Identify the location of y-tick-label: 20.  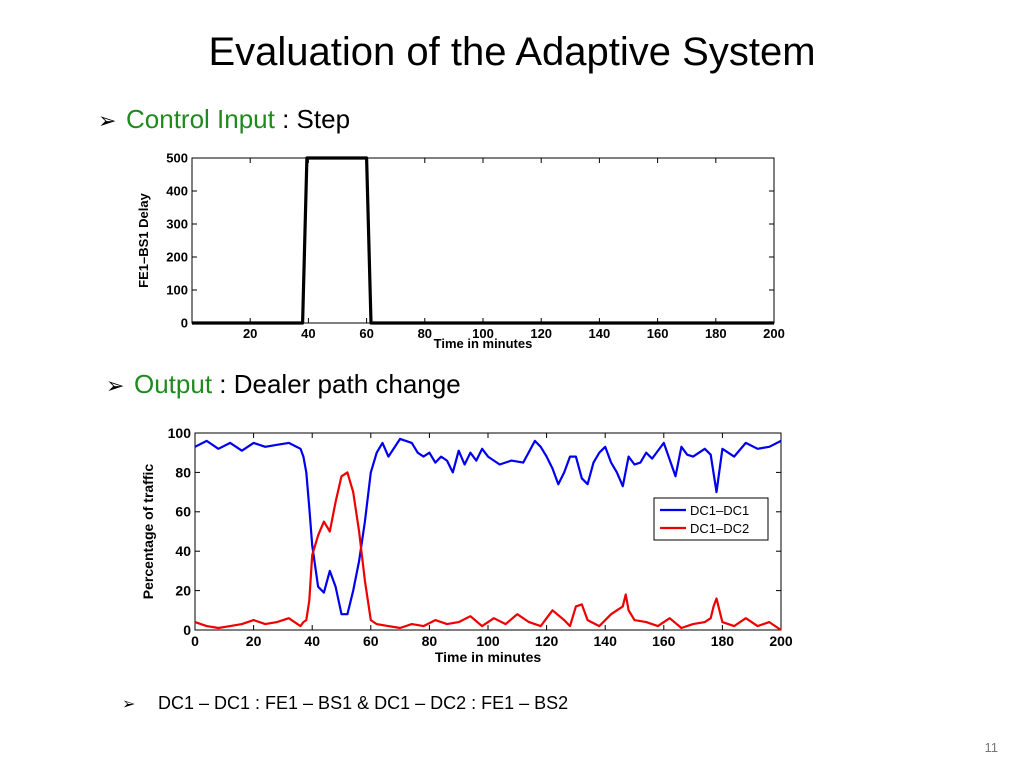
(183, 591).